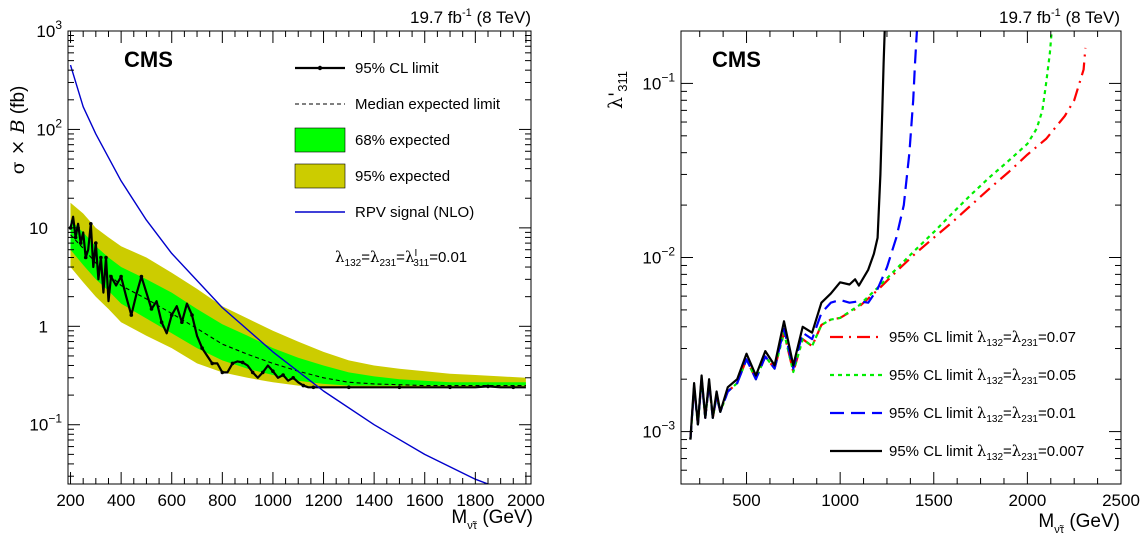 This screenshot has width=1145, height=542. Describe the element at coordinates (986, 452) in the screenshot. I see `right-legend-label-3: 95% CL limit λ132=λ231=0.007` at that location.